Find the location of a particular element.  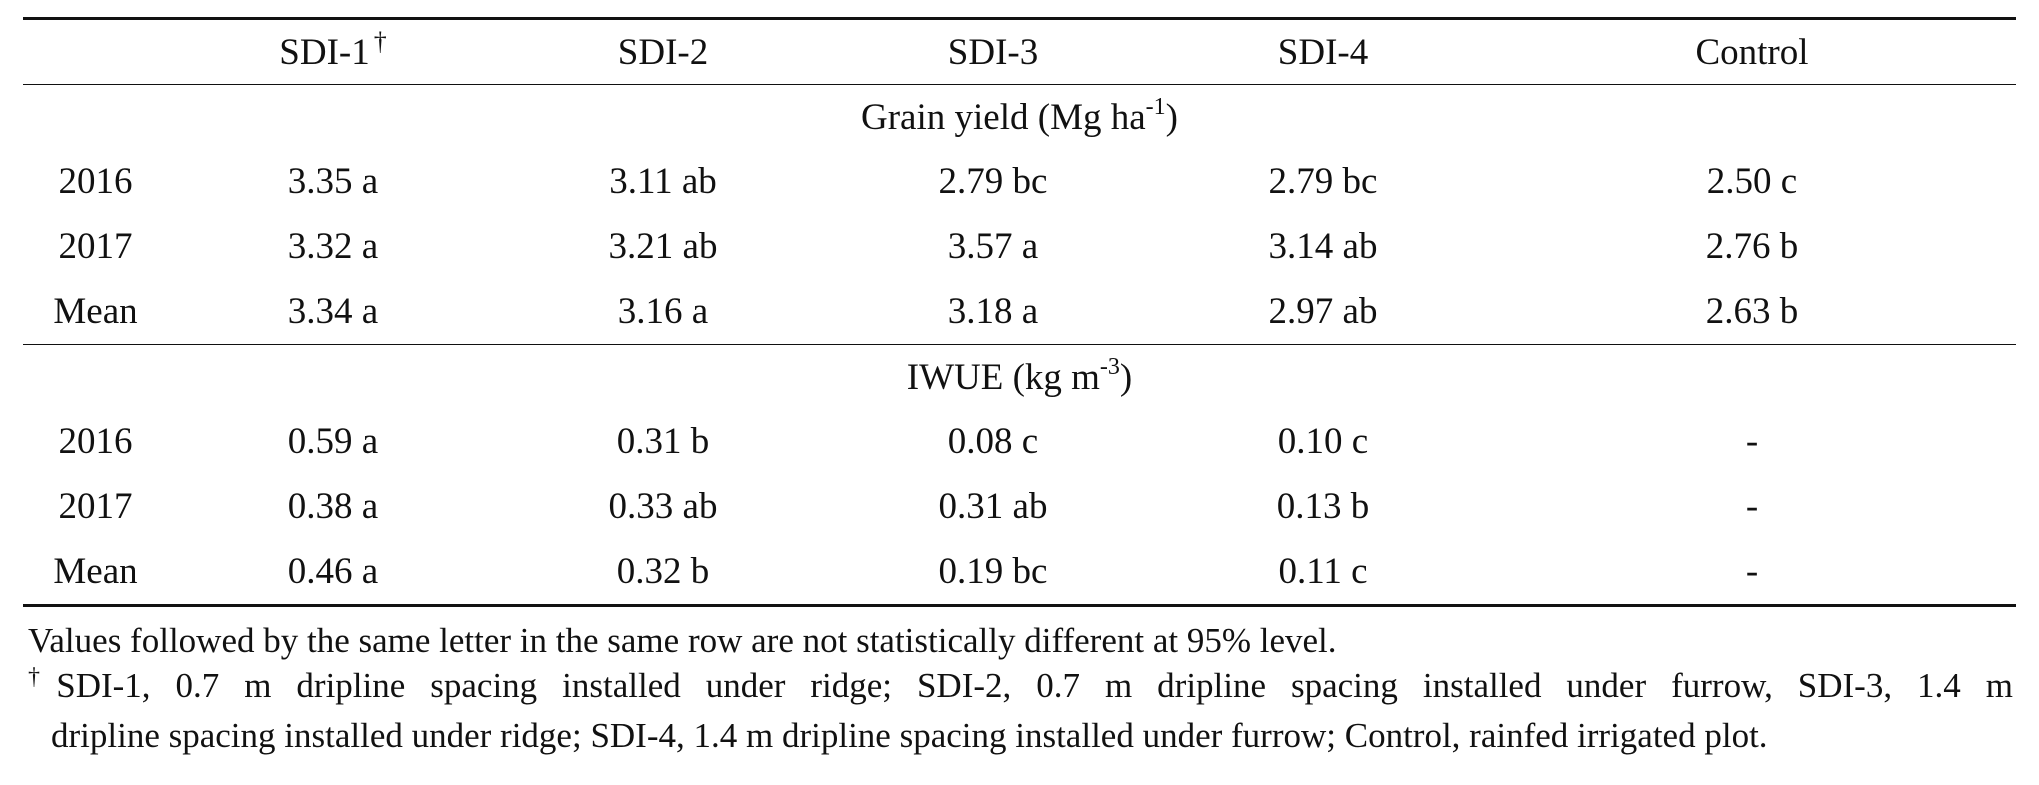

table-cell: 0.10 c is located at coordinates (1323, 441).